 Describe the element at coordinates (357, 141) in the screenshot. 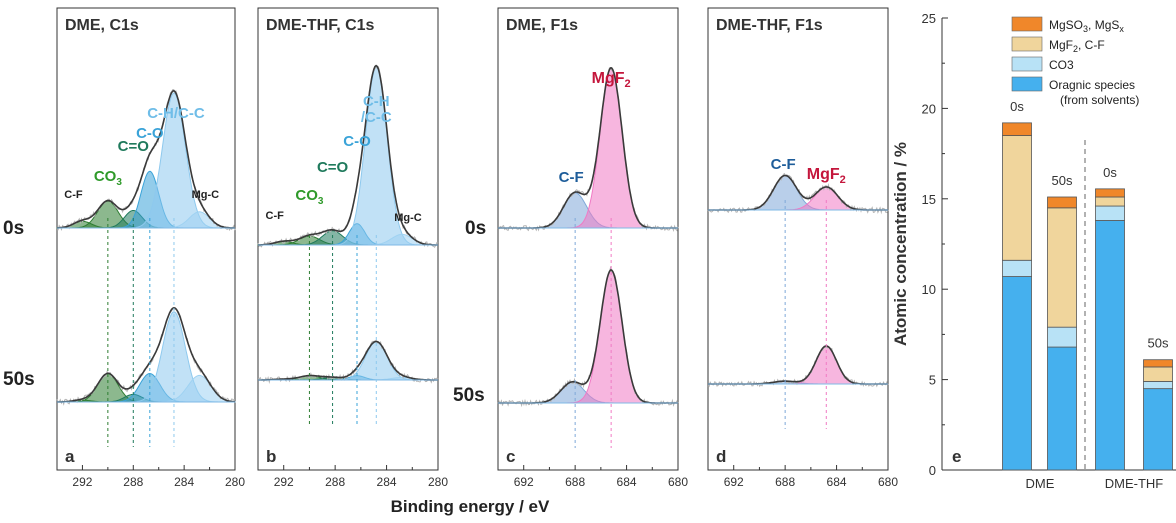

I see `peak-label: C-O` at that location.